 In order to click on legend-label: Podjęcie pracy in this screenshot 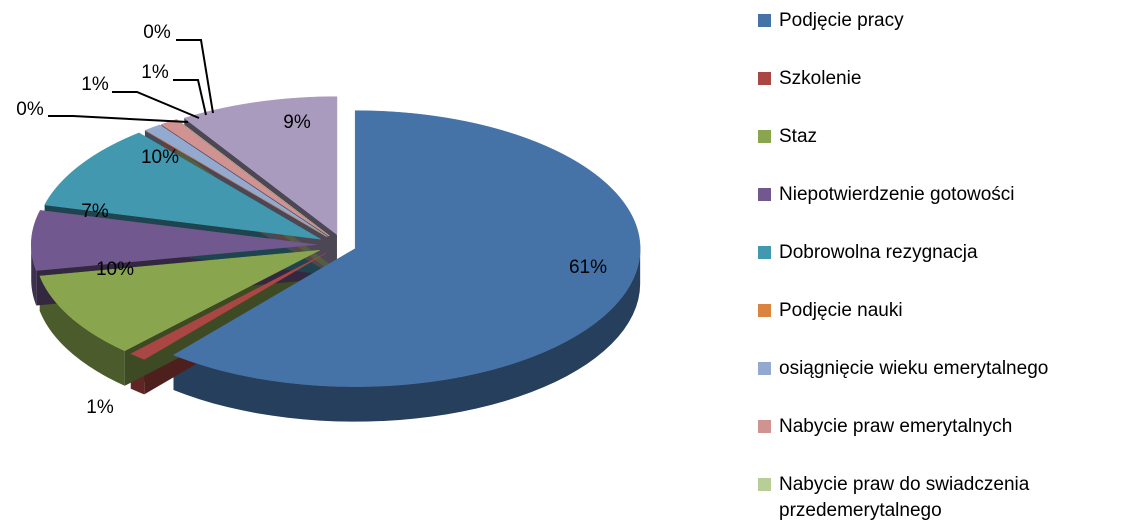, I will do `click(841, 20)`.